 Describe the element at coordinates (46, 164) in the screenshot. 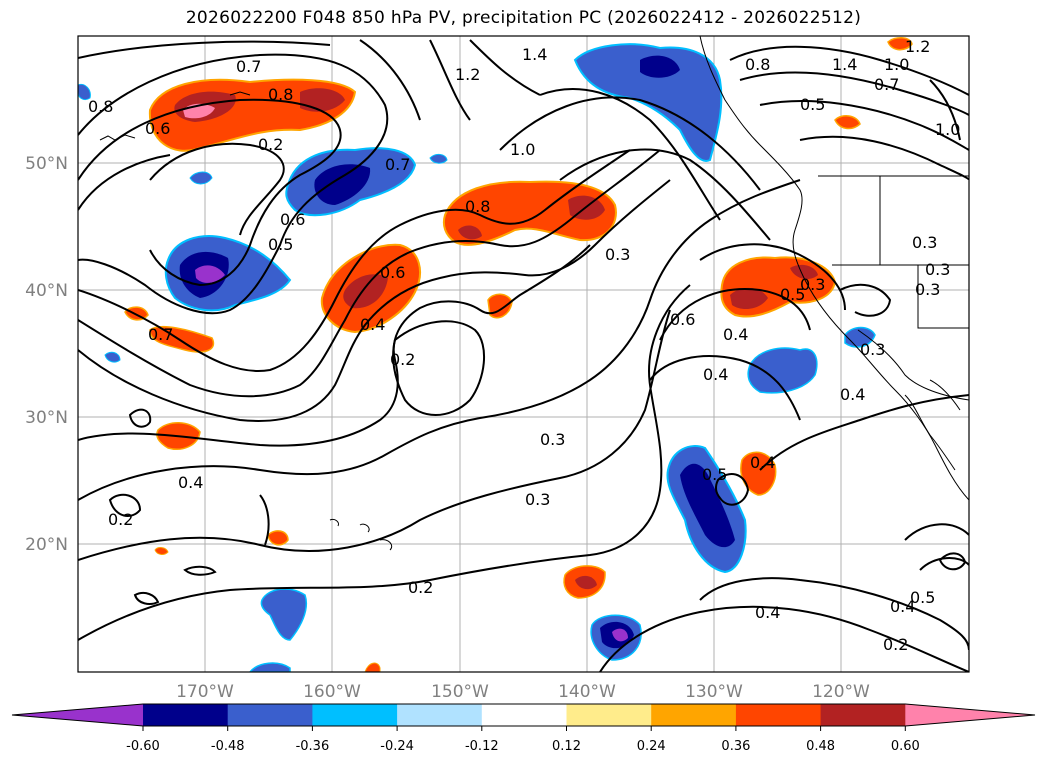

I see `lat-label: 50°N` at that location.